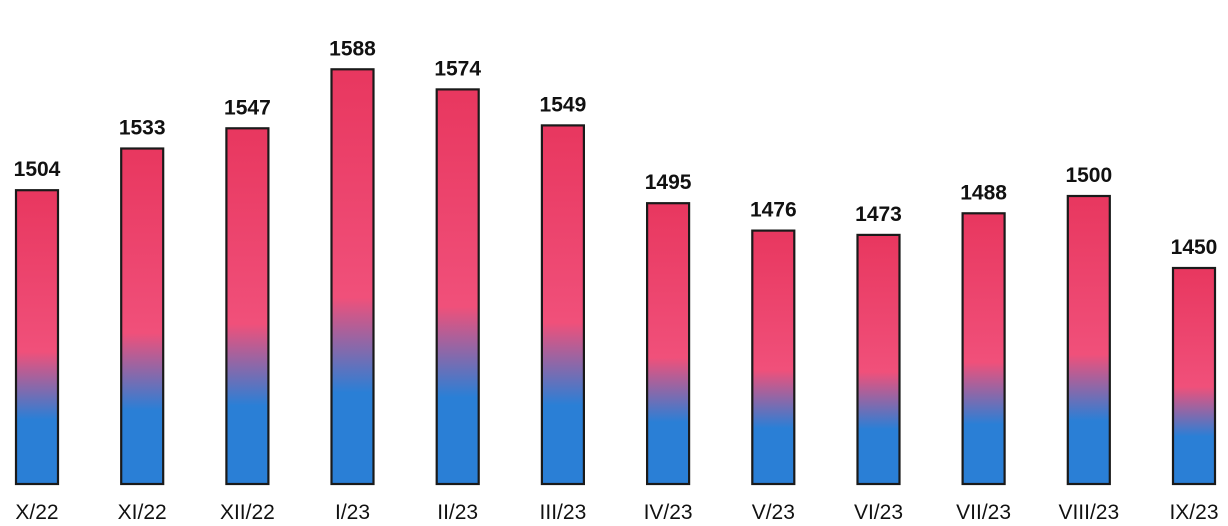 This screenshot has height=526, width=1228. What do you see at coordinates (142, 512) in the screenshot?
I see `x-tick-label: XI/22` at bounding box center [142, 512].